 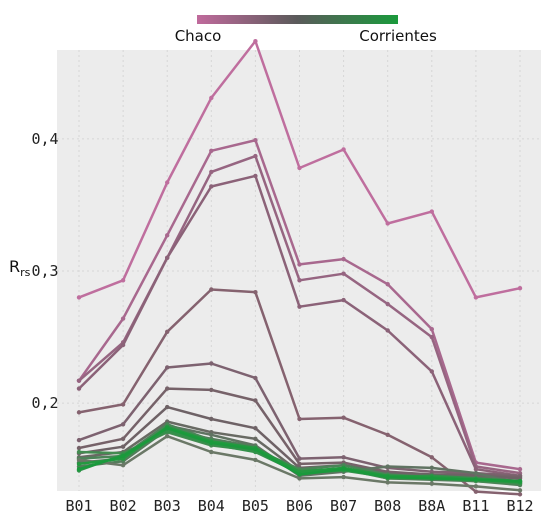 I want to click on y-axis-label-main: R, so click(x=14, y=266).